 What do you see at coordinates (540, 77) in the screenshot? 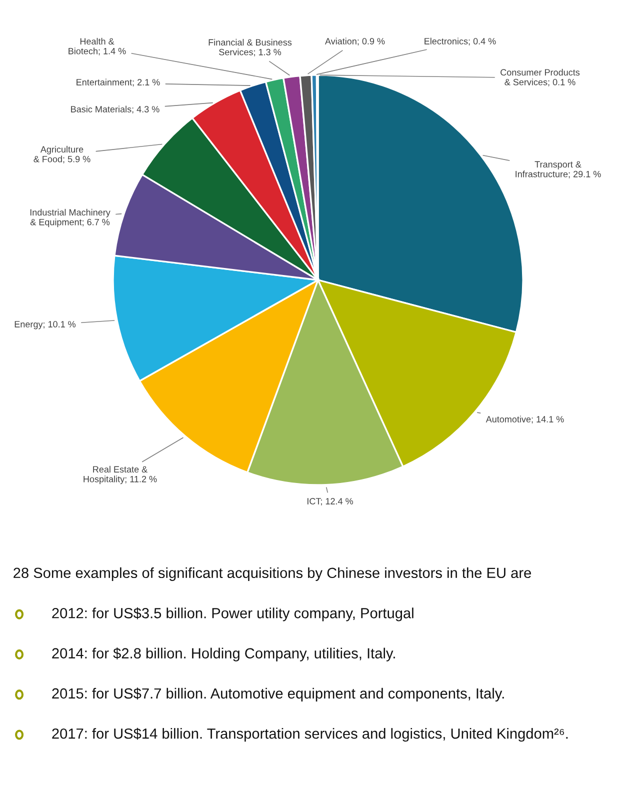
I see `slice-label: Consumer Products & Services; 0.1 %` at bounding box center [540, 77].